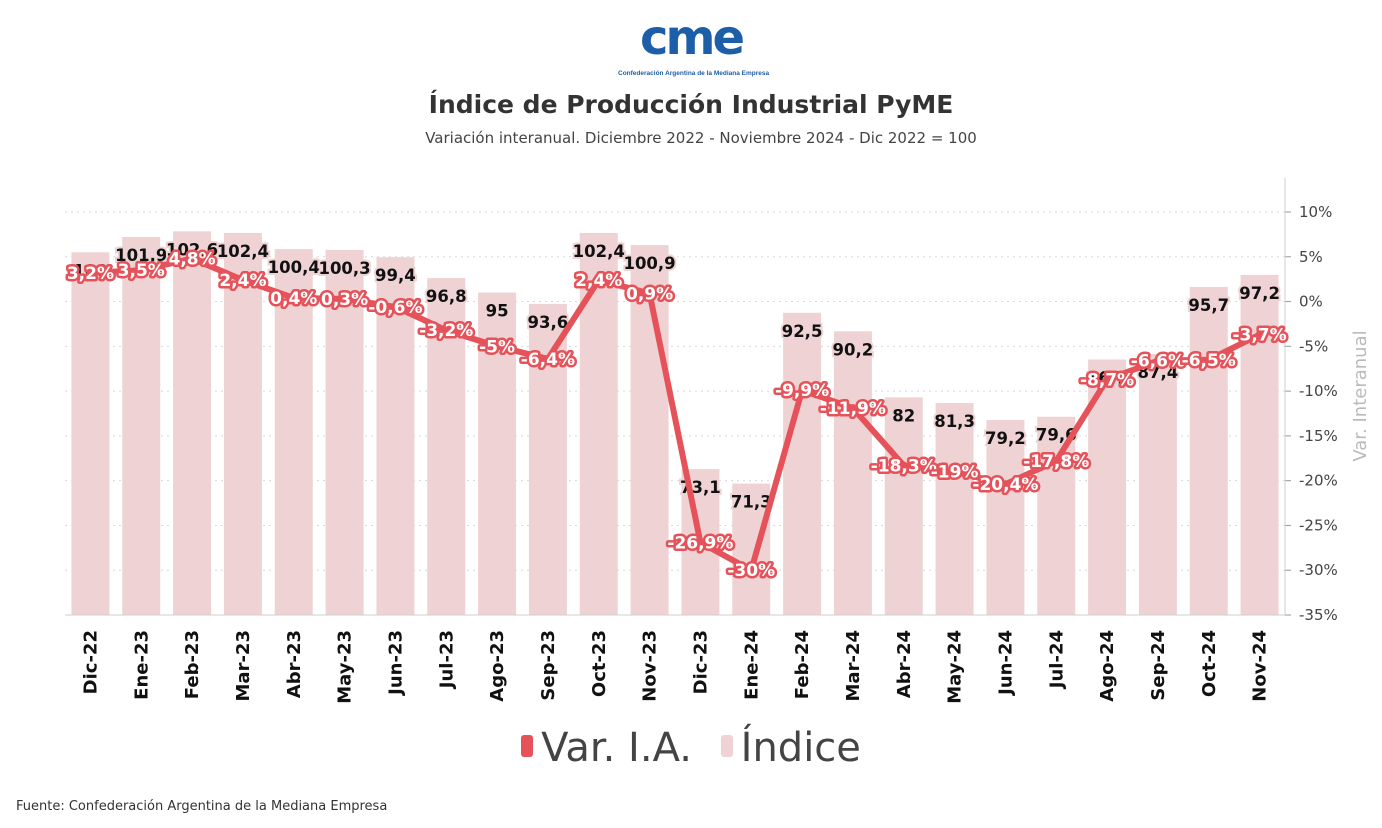 This screenshot has width=1382, height=828. What do you see at coordinates (1318, 615) in the screenshot?
I see `y-tick-label: -35%` at bounding box center [1318, 615].